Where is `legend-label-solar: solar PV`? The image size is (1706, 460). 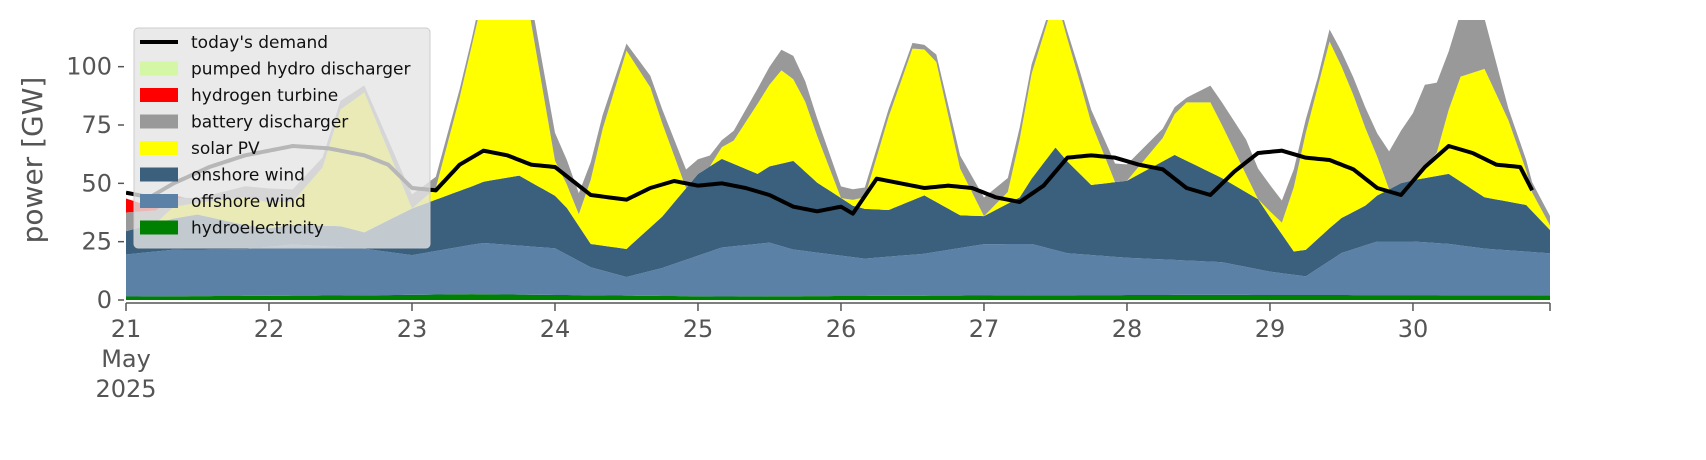 legend-label-solar: solar PV is located at coordinates (225, 149).